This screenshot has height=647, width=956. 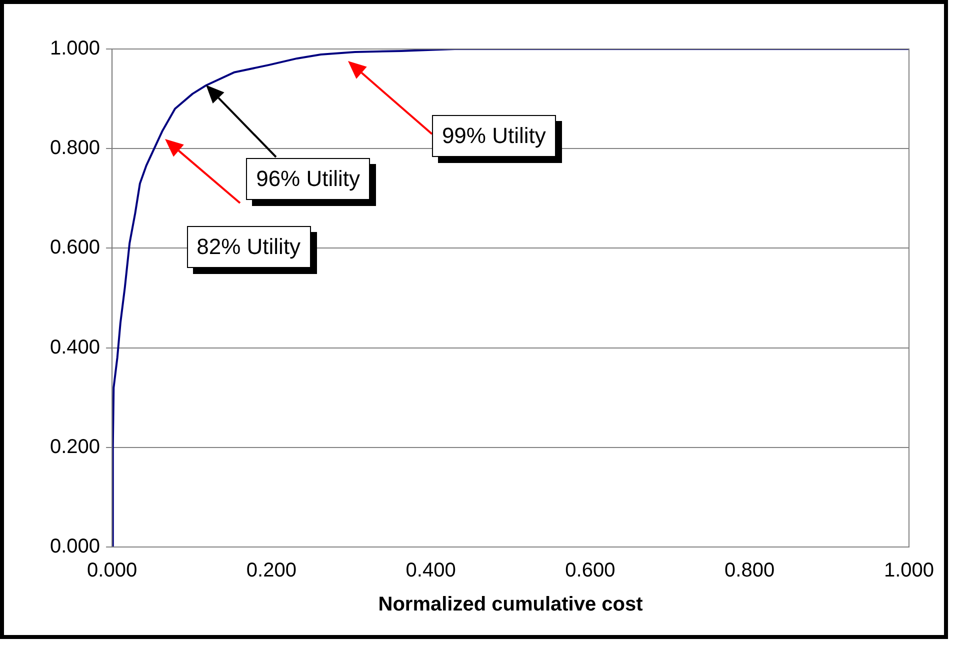 What do you see at coordinates (494, 135) in the screenshot?
I see `annotation: 99% Utility` at bounding box center [494, 135].